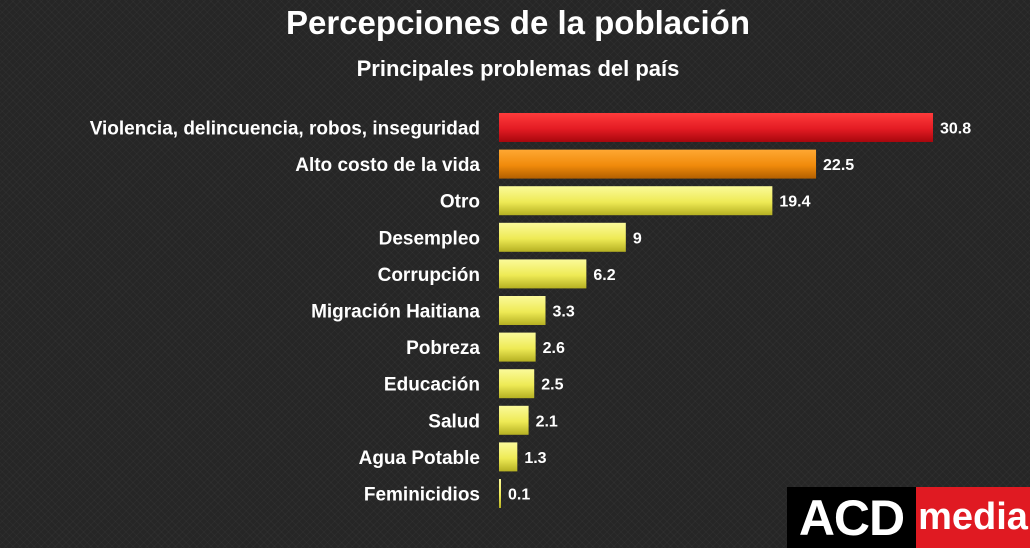 The image size is (1030, 548). Describe the element at coordinates (443, 348) in the screenshot. I see `category-label: Pobreza` at that location.